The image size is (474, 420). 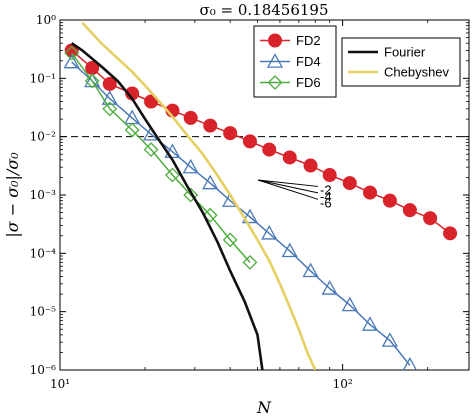 I want to click on slope-line--2, so click(x=288, y=183).